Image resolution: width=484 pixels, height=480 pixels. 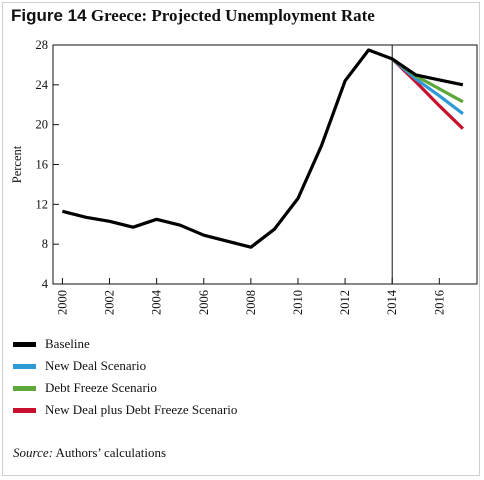 What do you see at coordinates (232, 15) in the screenshot?
I see `figure-title-text: Greece: Projected Unemployment Rate` at bounding box center [232, 15].